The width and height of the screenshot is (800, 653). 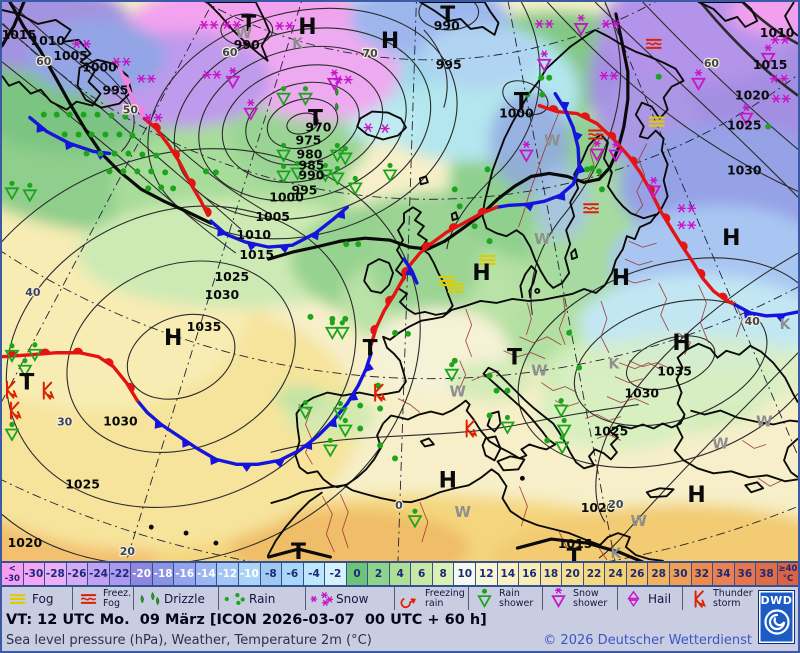 What do you see at coordinates (65, 421) in the screenshot?
I see `svg-text: 30` at bounding box center [65, 421].